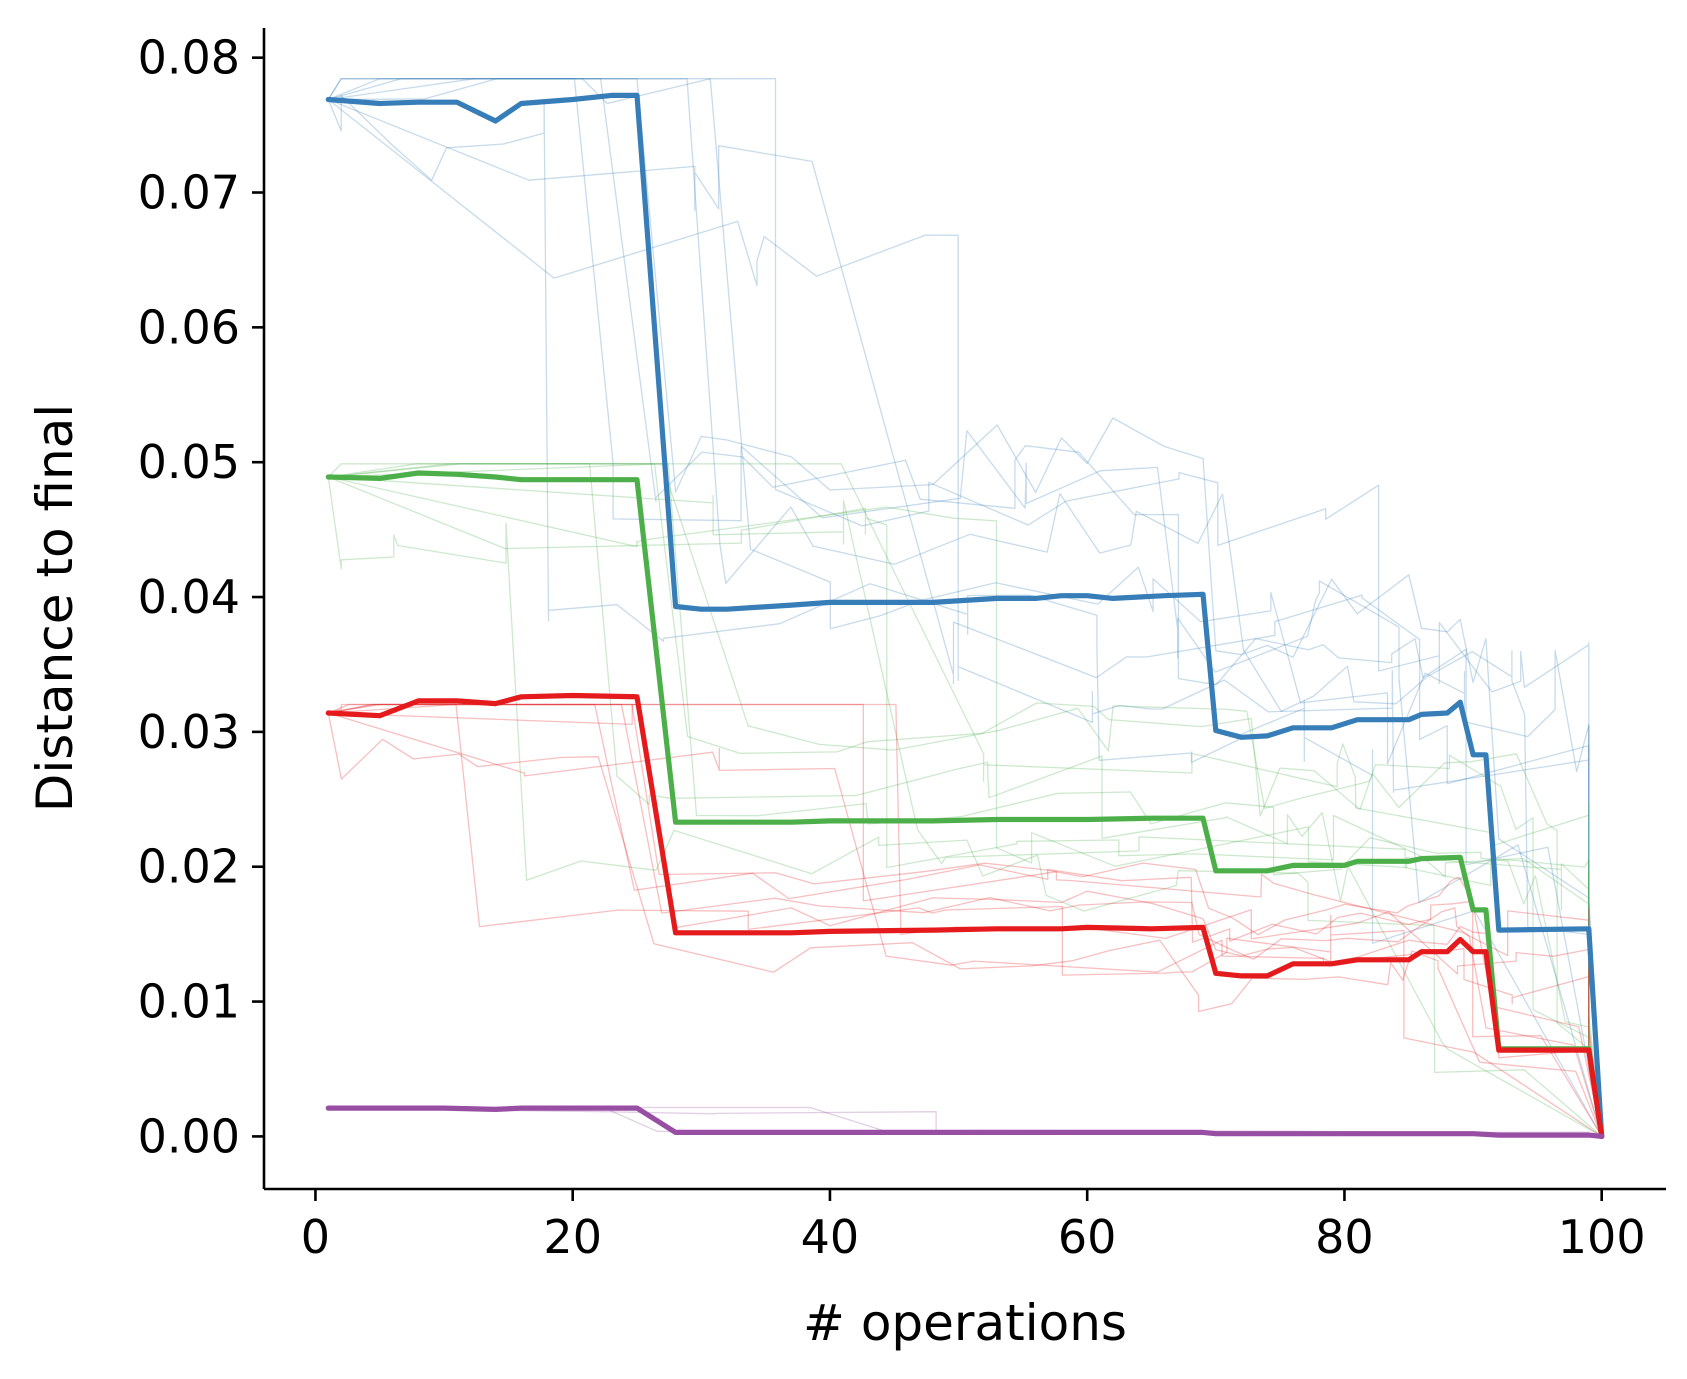 This screenshot has height=1379, width=1687. I want to click on x-axis-label: # operations, so click(965, 1323).